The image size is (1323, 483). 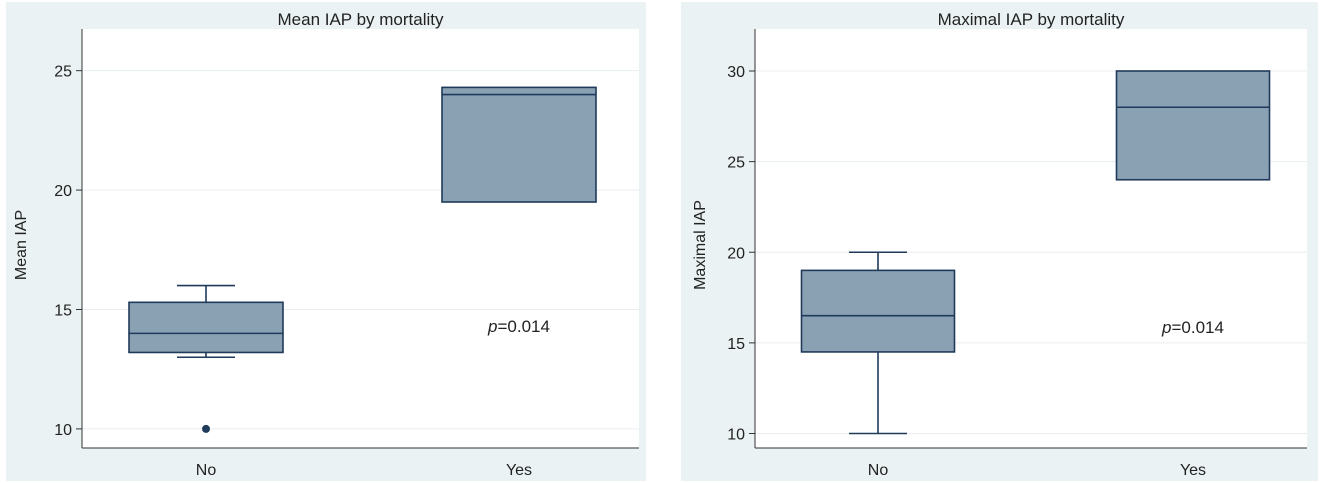 What do you see at coordinates (700, 245) in the screenshot?
I see `y-axis-label: Maximal IAP` at bounding box center [700, 245].